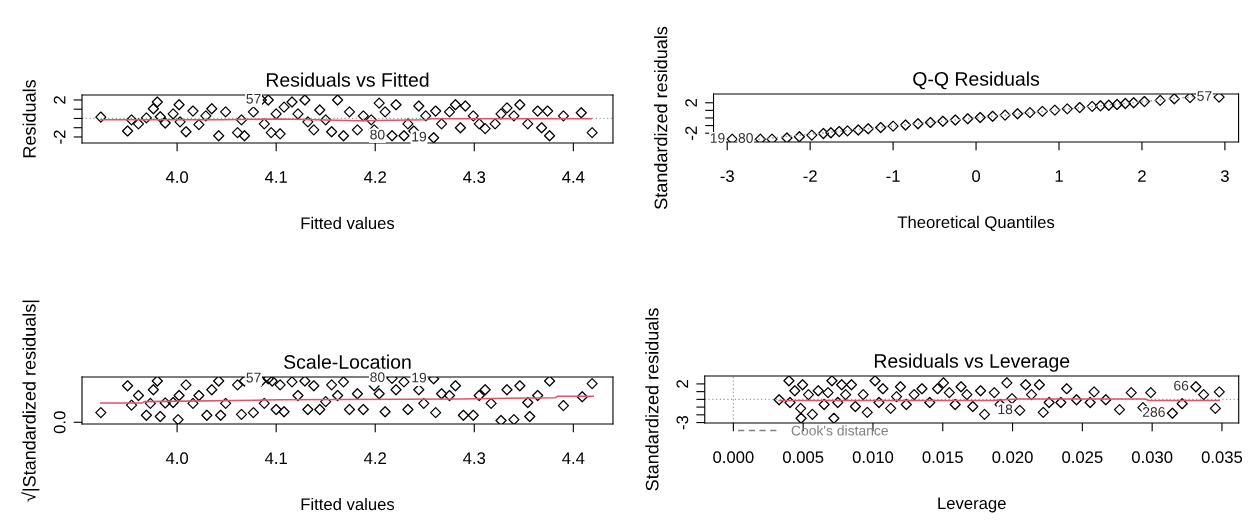 Image resolution: width=1254 pixels, height=527 pixels. What do you see at coordinates (942, 457) in the screenshot?
I see `x-tick-label: 0.015` at bounding box center [942, 457].